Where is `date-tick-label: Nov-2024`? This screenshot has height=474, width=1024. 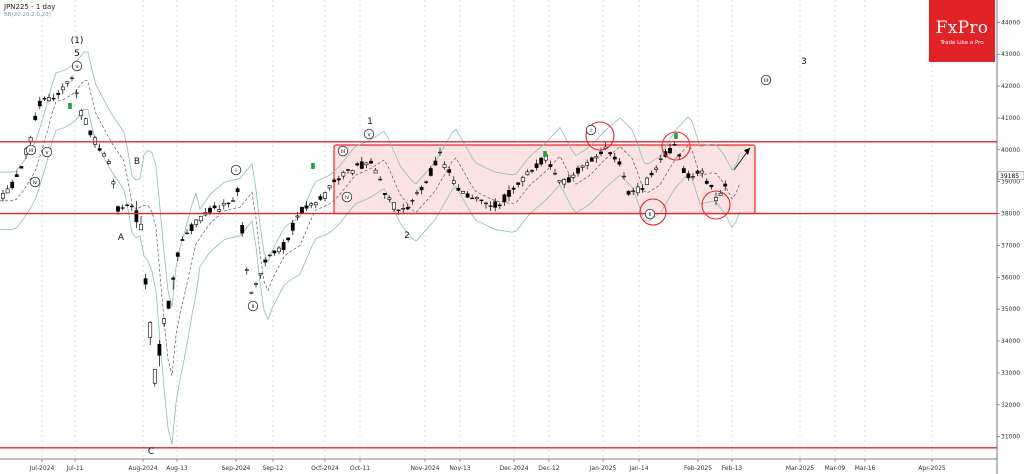
date-tick-label: Nov-2024 is located at coordinates (425, 468).